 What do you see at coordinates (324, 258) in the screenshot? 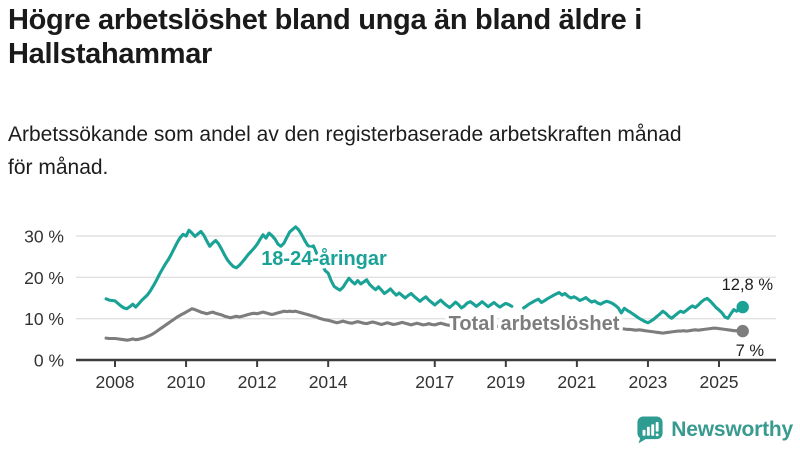
I see `series-label-youth: 18-24-åringar` at bounding box center [324, 258].